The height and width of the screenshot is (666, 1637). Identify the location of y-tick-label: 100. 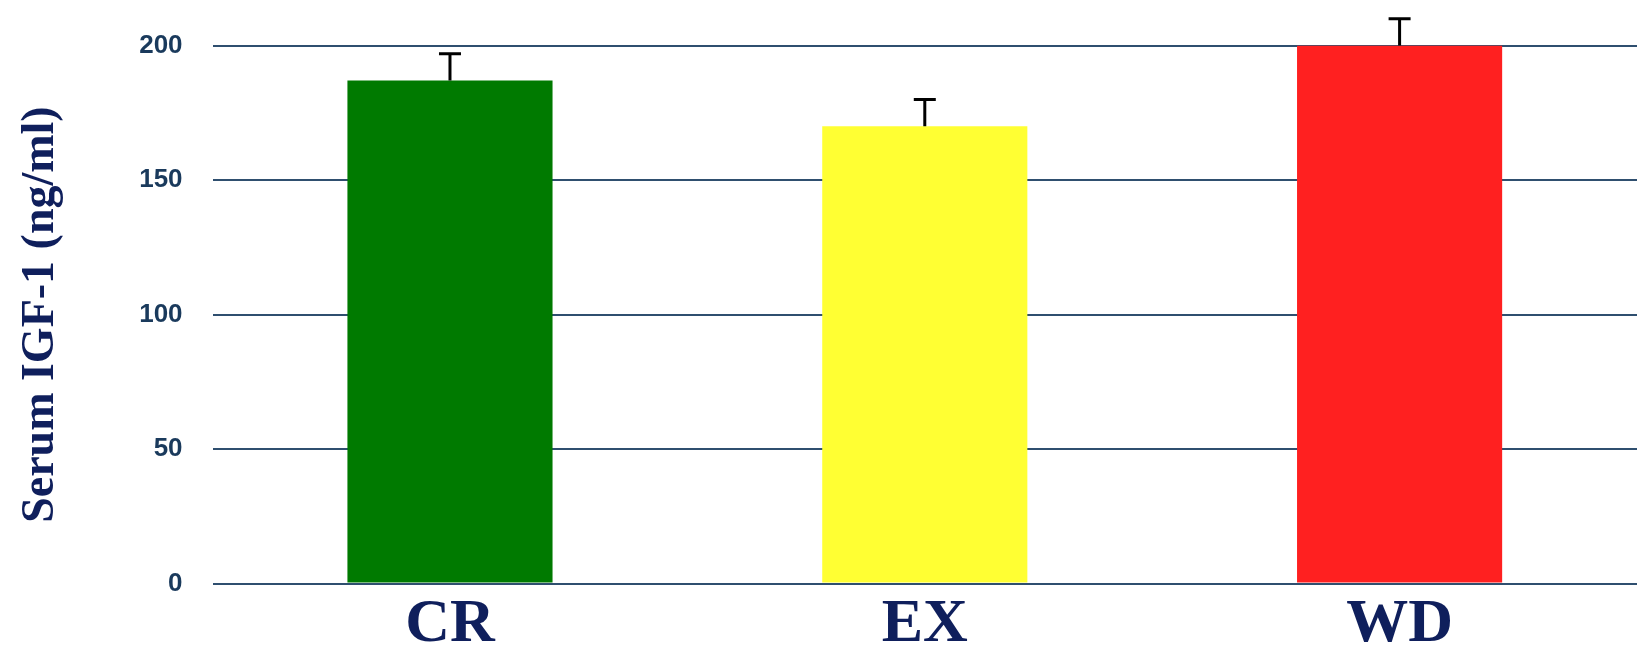
(161, 312).